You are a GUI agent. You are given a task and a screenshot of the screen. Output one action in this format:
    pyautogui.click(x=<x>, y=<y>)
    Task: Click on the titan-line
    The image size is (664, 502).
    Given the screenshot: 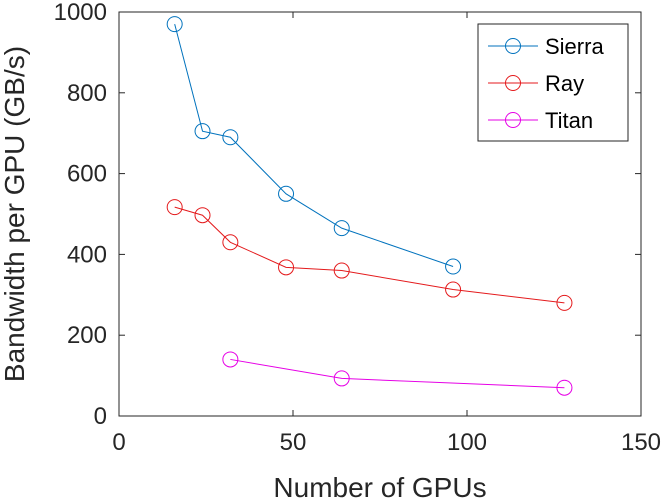 What is the action you would take?
    pyautogui.click(x=397, y=373)
    